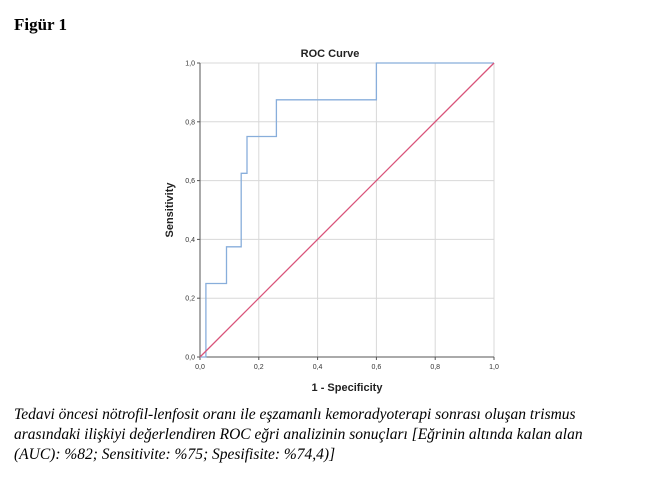  I want to click on y-tick-label: 0,0, so click(190, 358).